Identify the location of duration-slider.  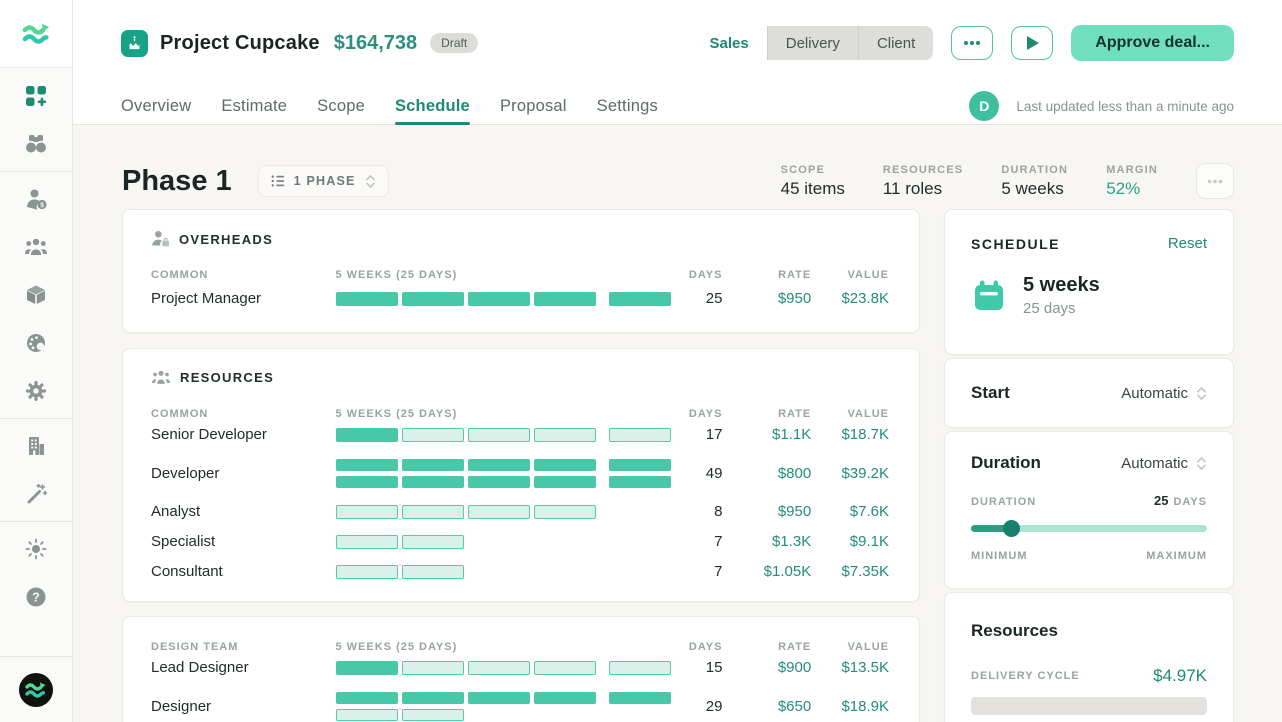
(1089, 528).